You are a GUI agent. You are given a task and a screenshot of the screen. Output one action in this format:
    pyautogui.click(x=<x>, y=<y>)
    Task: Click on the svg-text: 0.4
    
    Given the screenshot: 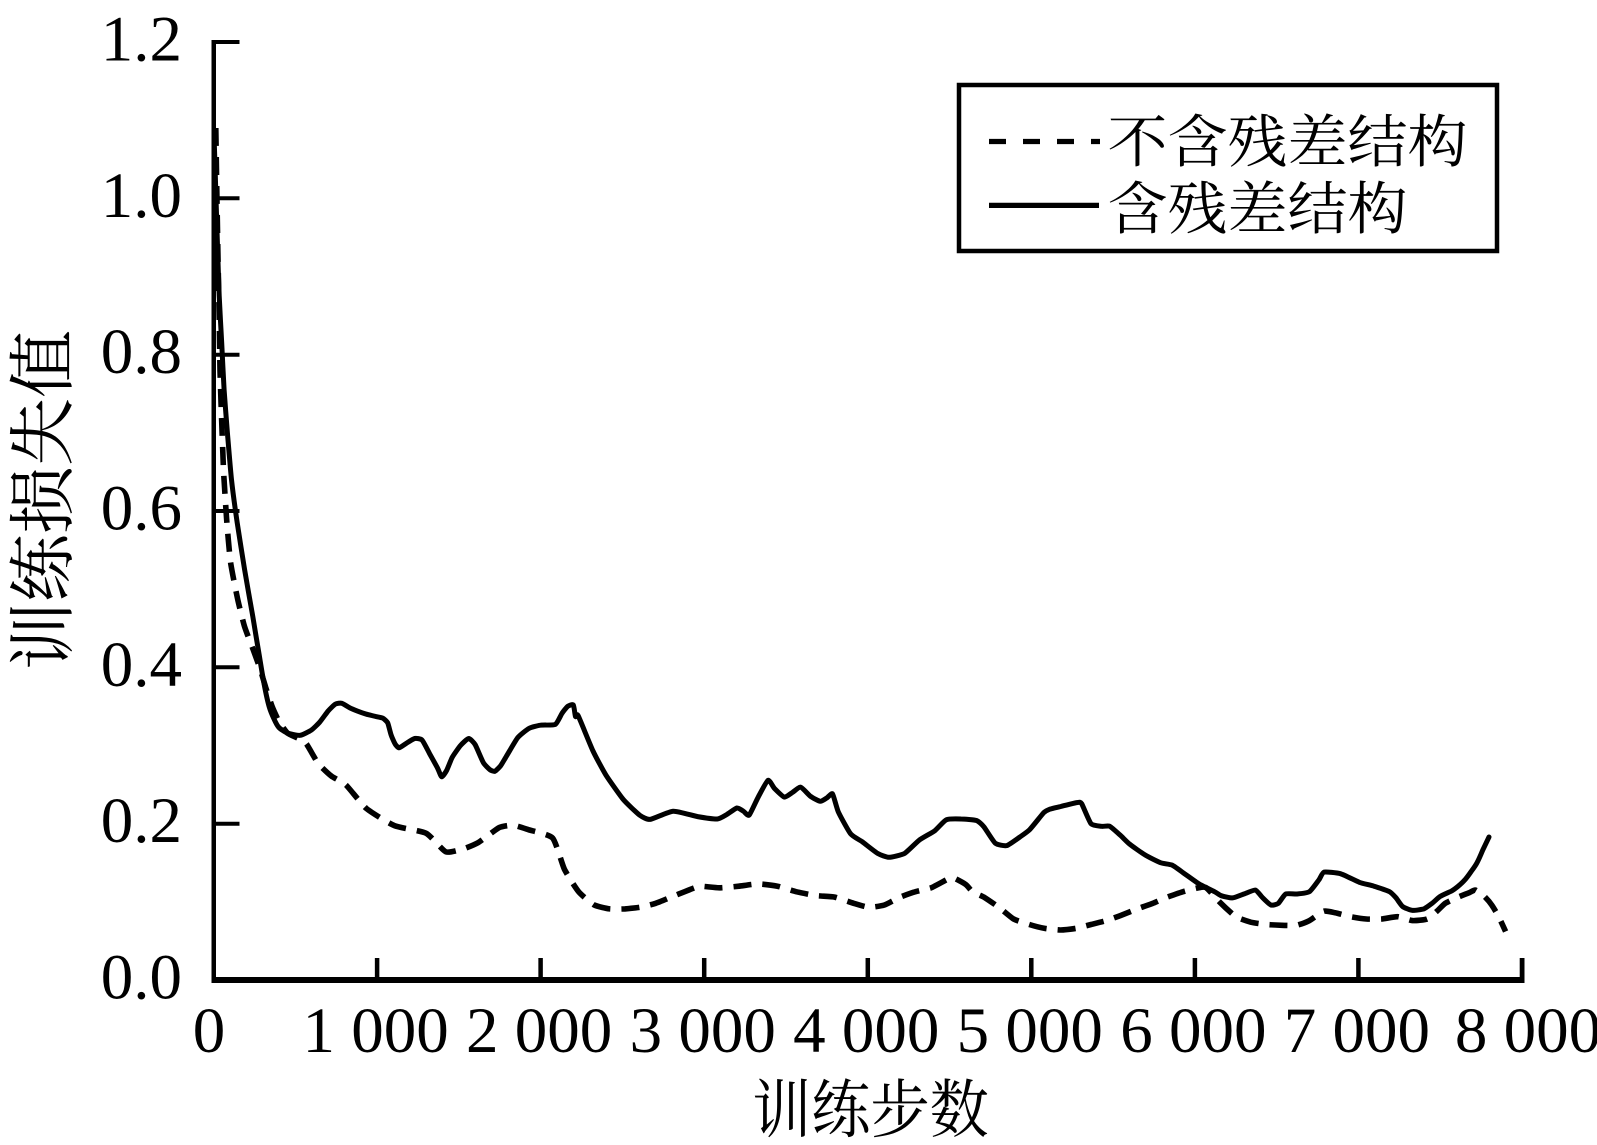 What is the action you would take?
    pyautogui.click(x=141, y=665)
    